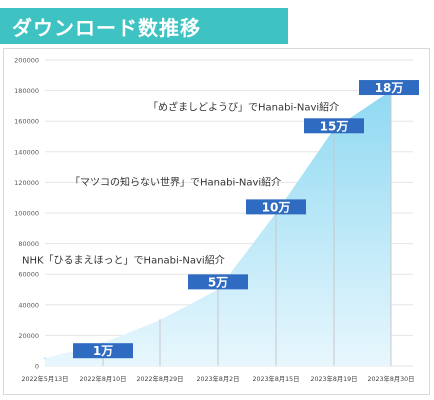 The height and width of the screenshot is (400, 434). Describe the element at coordinates (334, 378) in the screenshot. I see `x-tick-label: 2023年8月19日` at that location.